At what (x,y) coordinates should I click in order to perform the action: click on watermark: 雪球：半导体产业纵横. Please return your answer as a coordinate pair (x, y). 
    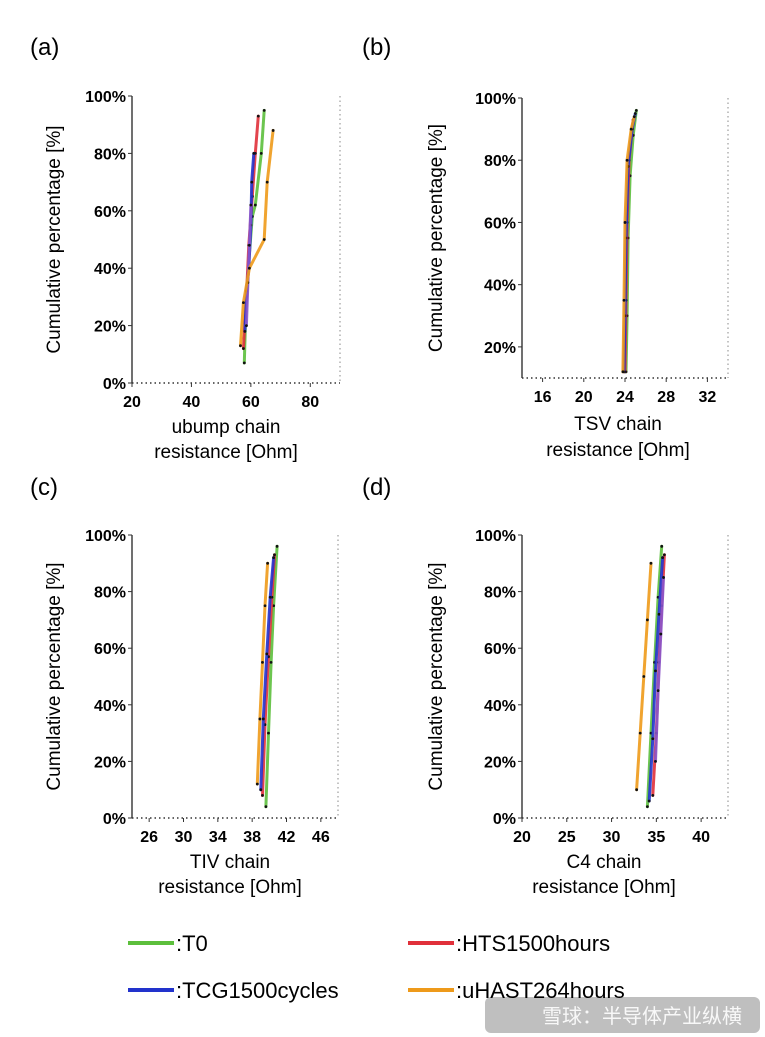
    Looking at the image, I should click on (622, 1015).